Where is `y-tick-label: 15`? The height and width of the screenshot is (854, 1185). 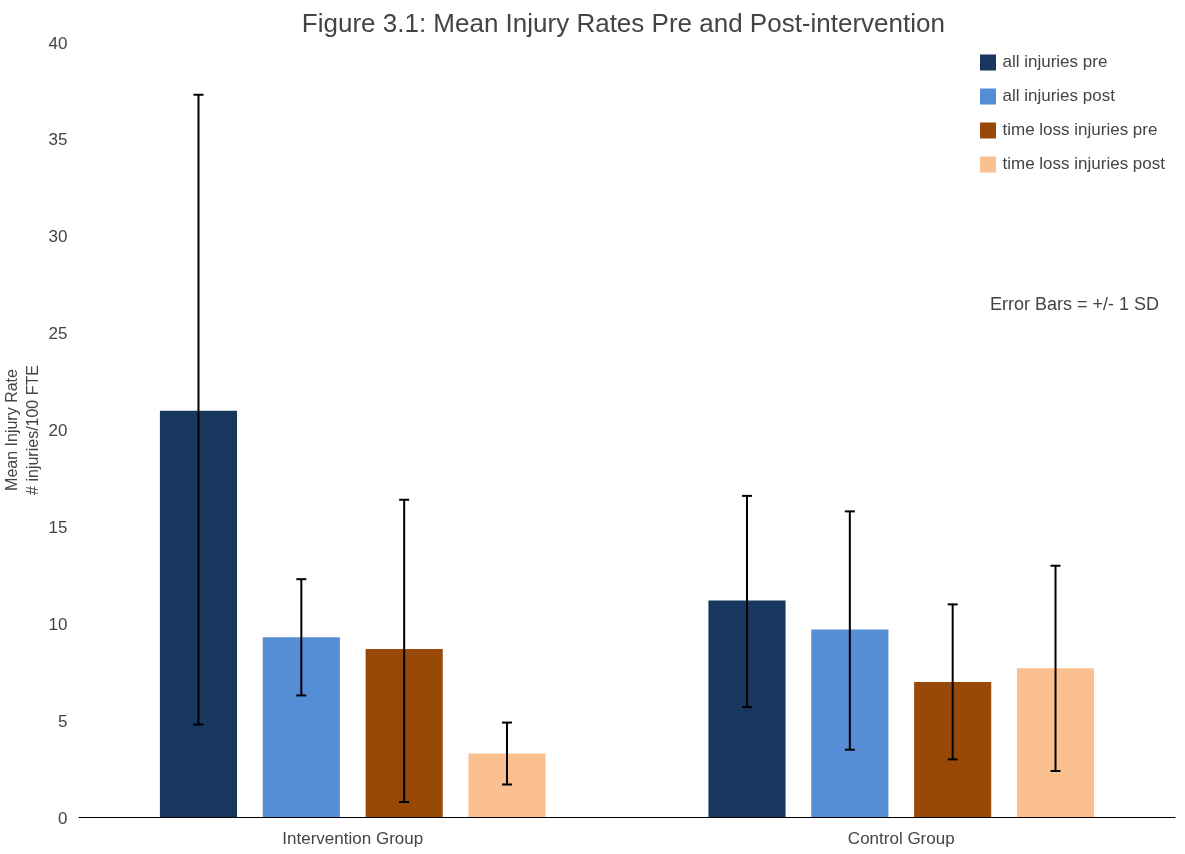
y-tick-label: 15 is located at coordinates (58, 527).